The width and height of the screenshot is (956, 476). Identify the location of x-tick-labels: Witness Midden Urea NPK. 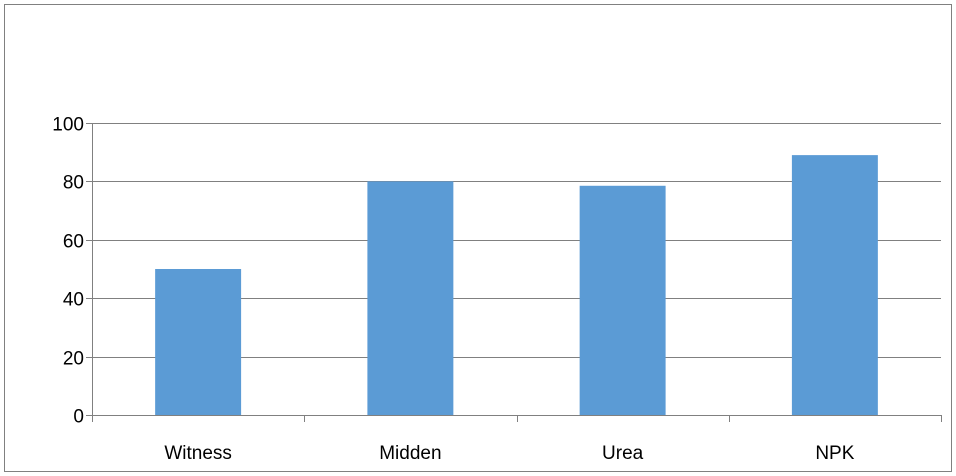
(509, 453).